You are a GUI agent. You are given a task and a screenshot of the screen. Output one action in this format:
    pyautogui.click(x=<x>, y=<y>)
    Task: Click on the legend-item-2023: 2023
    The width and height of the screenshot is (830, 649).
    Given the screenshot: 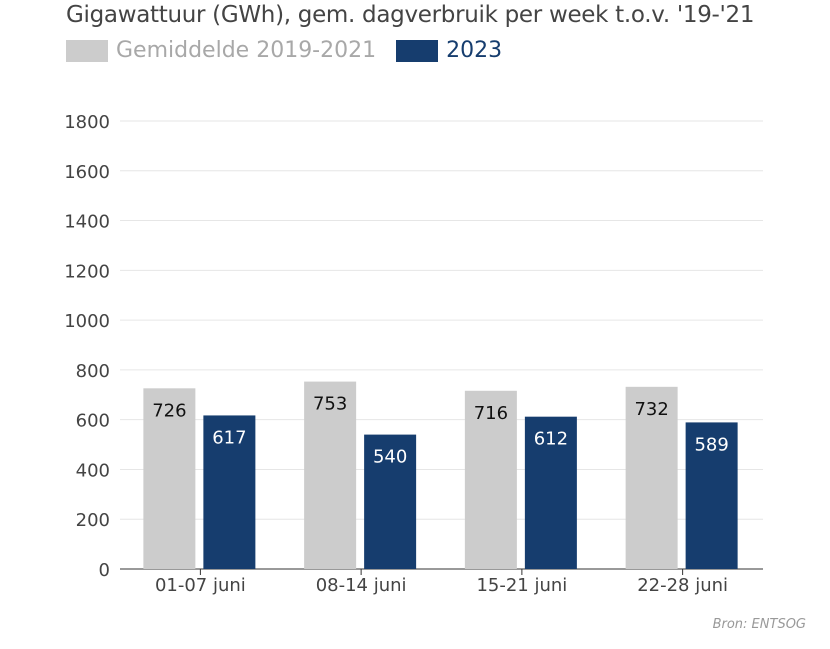 What is the action you would take?
    pyautogui.click(x=449, y=50)
    